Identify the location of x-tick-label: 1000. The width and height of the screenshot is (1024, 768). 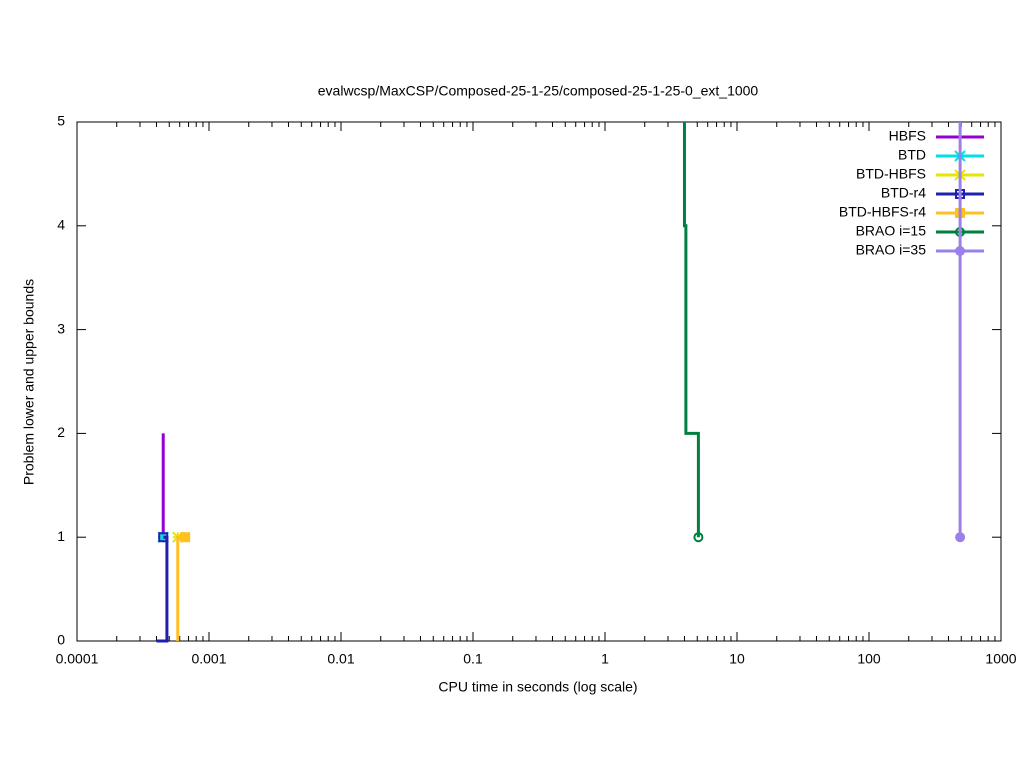
(1000, 659).